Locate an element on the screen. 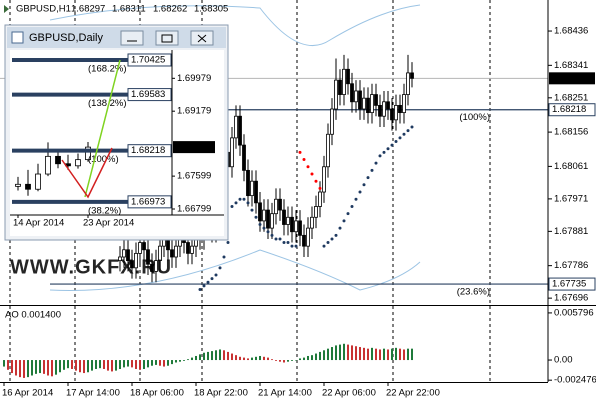  level-price-label: 1.66973 is located at coordinates (148, 201).